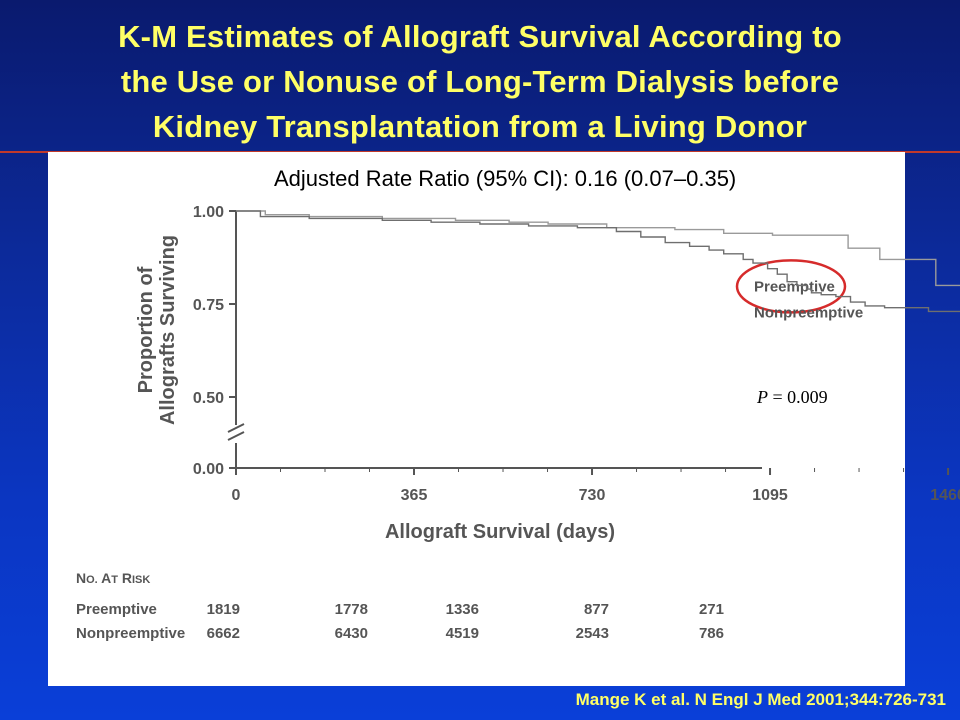 The image size is (960, 720). I want to click on series-label-preemptive: Preemptive, so click(794, 286).